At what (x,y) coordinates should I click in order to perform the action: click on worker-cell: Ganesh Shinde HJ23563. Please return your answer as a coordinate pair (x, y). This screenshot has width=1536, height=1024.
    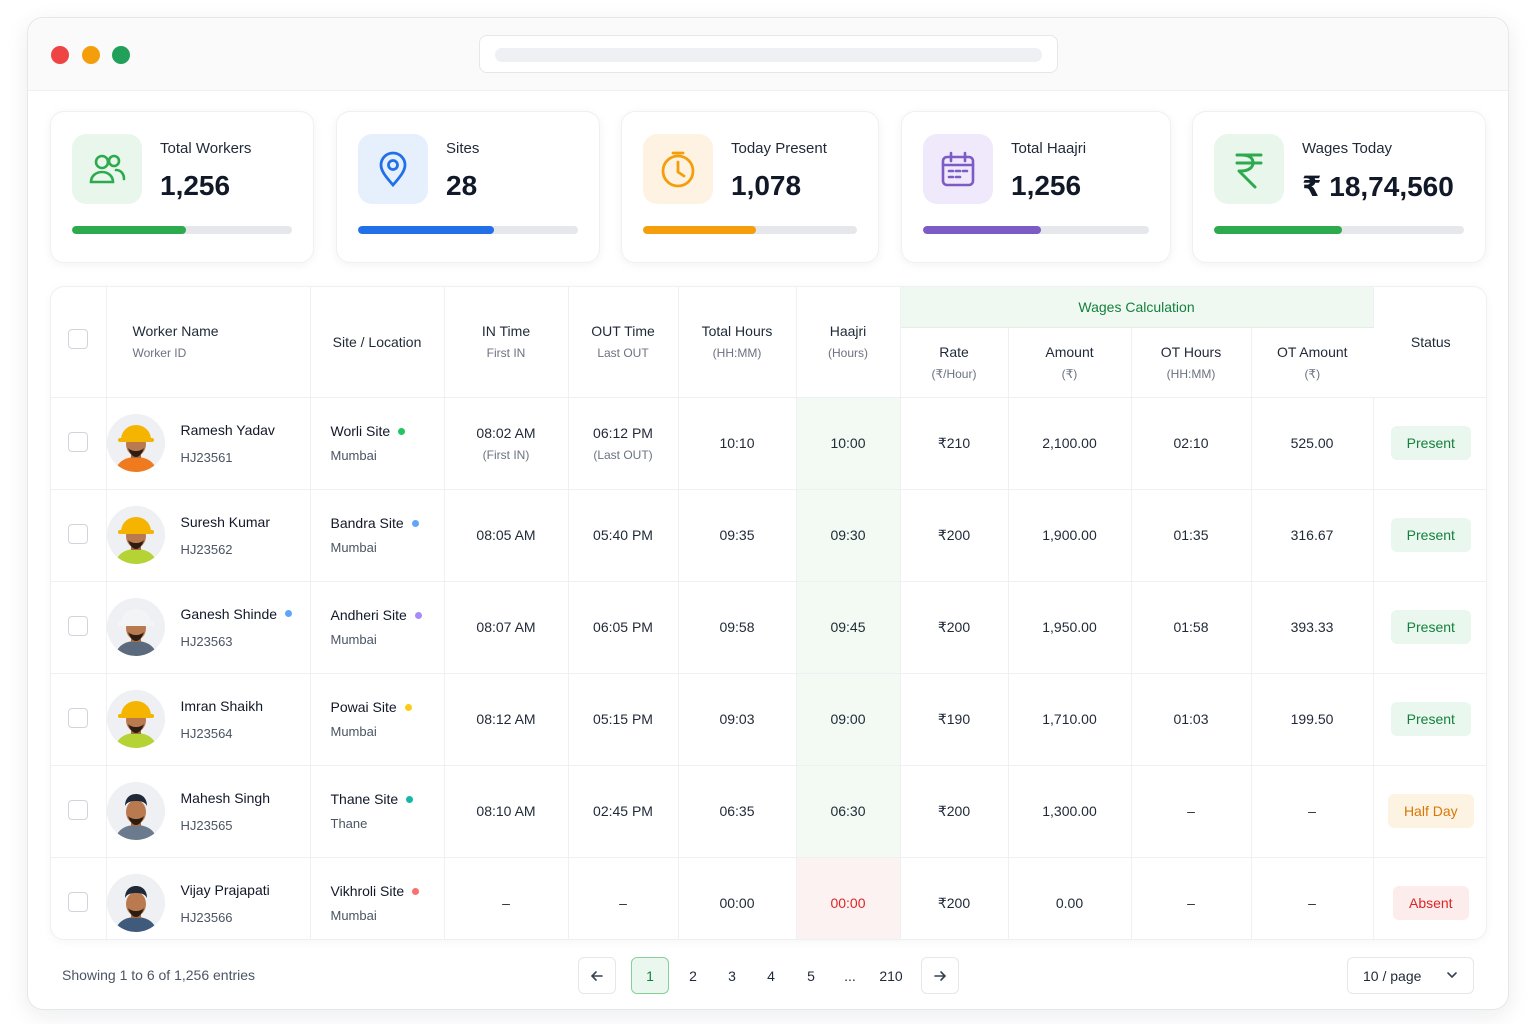
    Looking at the image, I should click on (208, 627).